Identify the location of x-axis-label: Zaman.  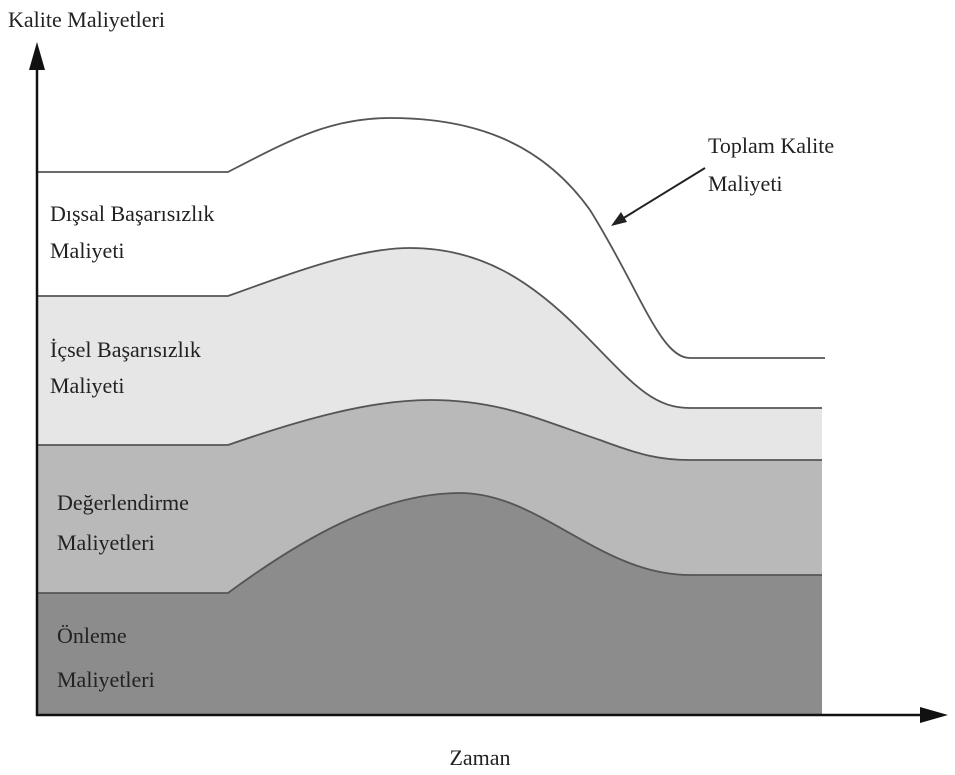
(479, 757).